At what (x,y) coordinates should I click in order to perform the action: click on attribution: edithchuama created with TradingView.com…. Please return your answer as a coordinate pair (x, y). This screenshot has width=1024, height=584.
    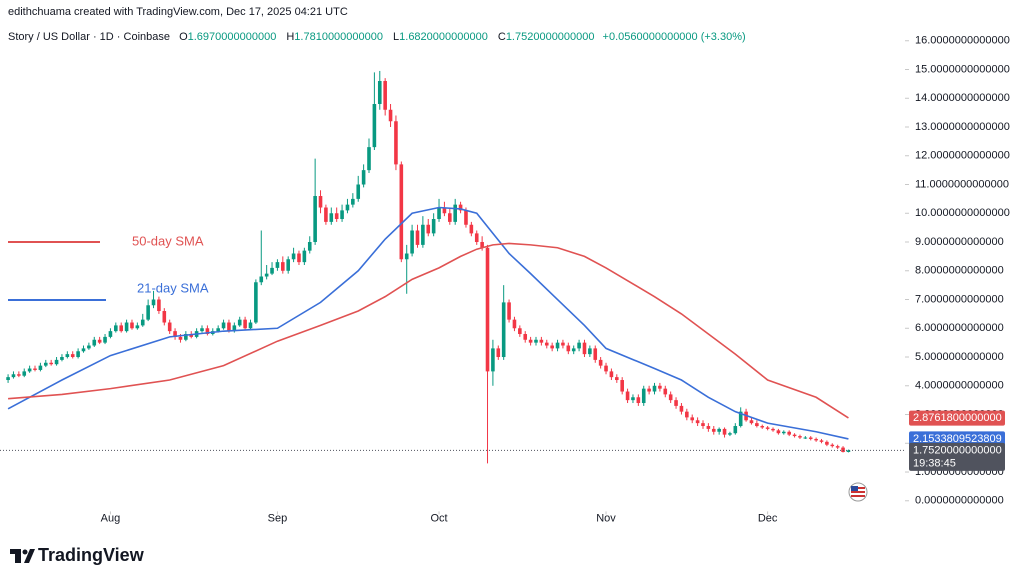
    Looking at the image, I should click on (178, 12).